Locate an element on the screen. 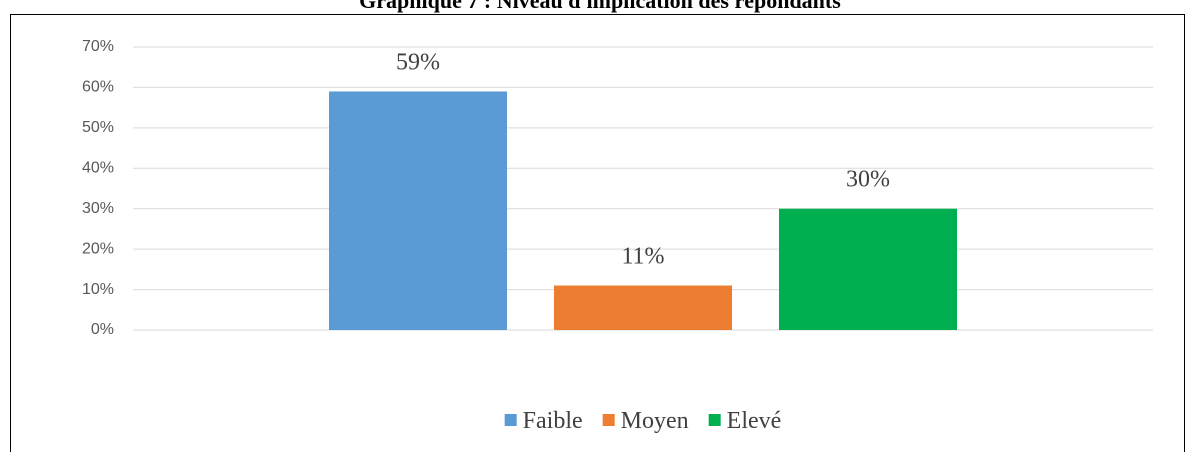 This screenshot has height=452, width=1188. y-tick-label: 20% is located at coordinates (98, 248).